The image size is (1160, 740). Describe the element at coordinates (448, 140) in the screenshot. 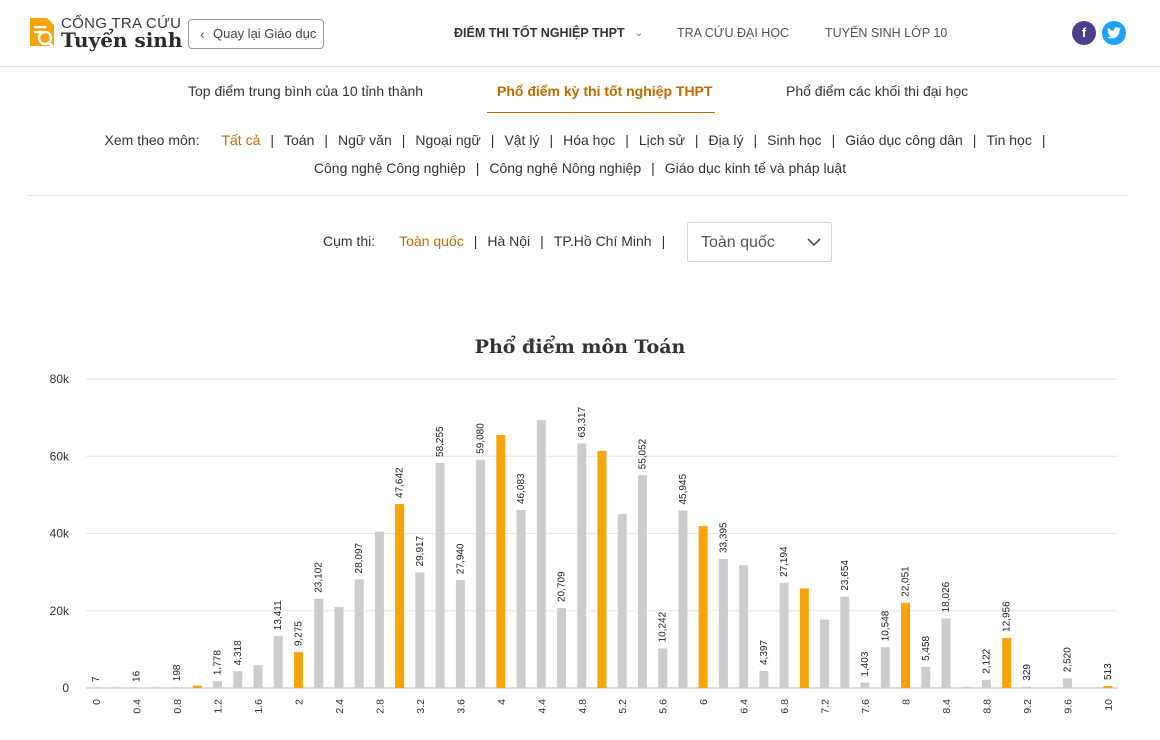

I see `subject-option-ngoai-ngu: Ngoại ngữ` at that location.